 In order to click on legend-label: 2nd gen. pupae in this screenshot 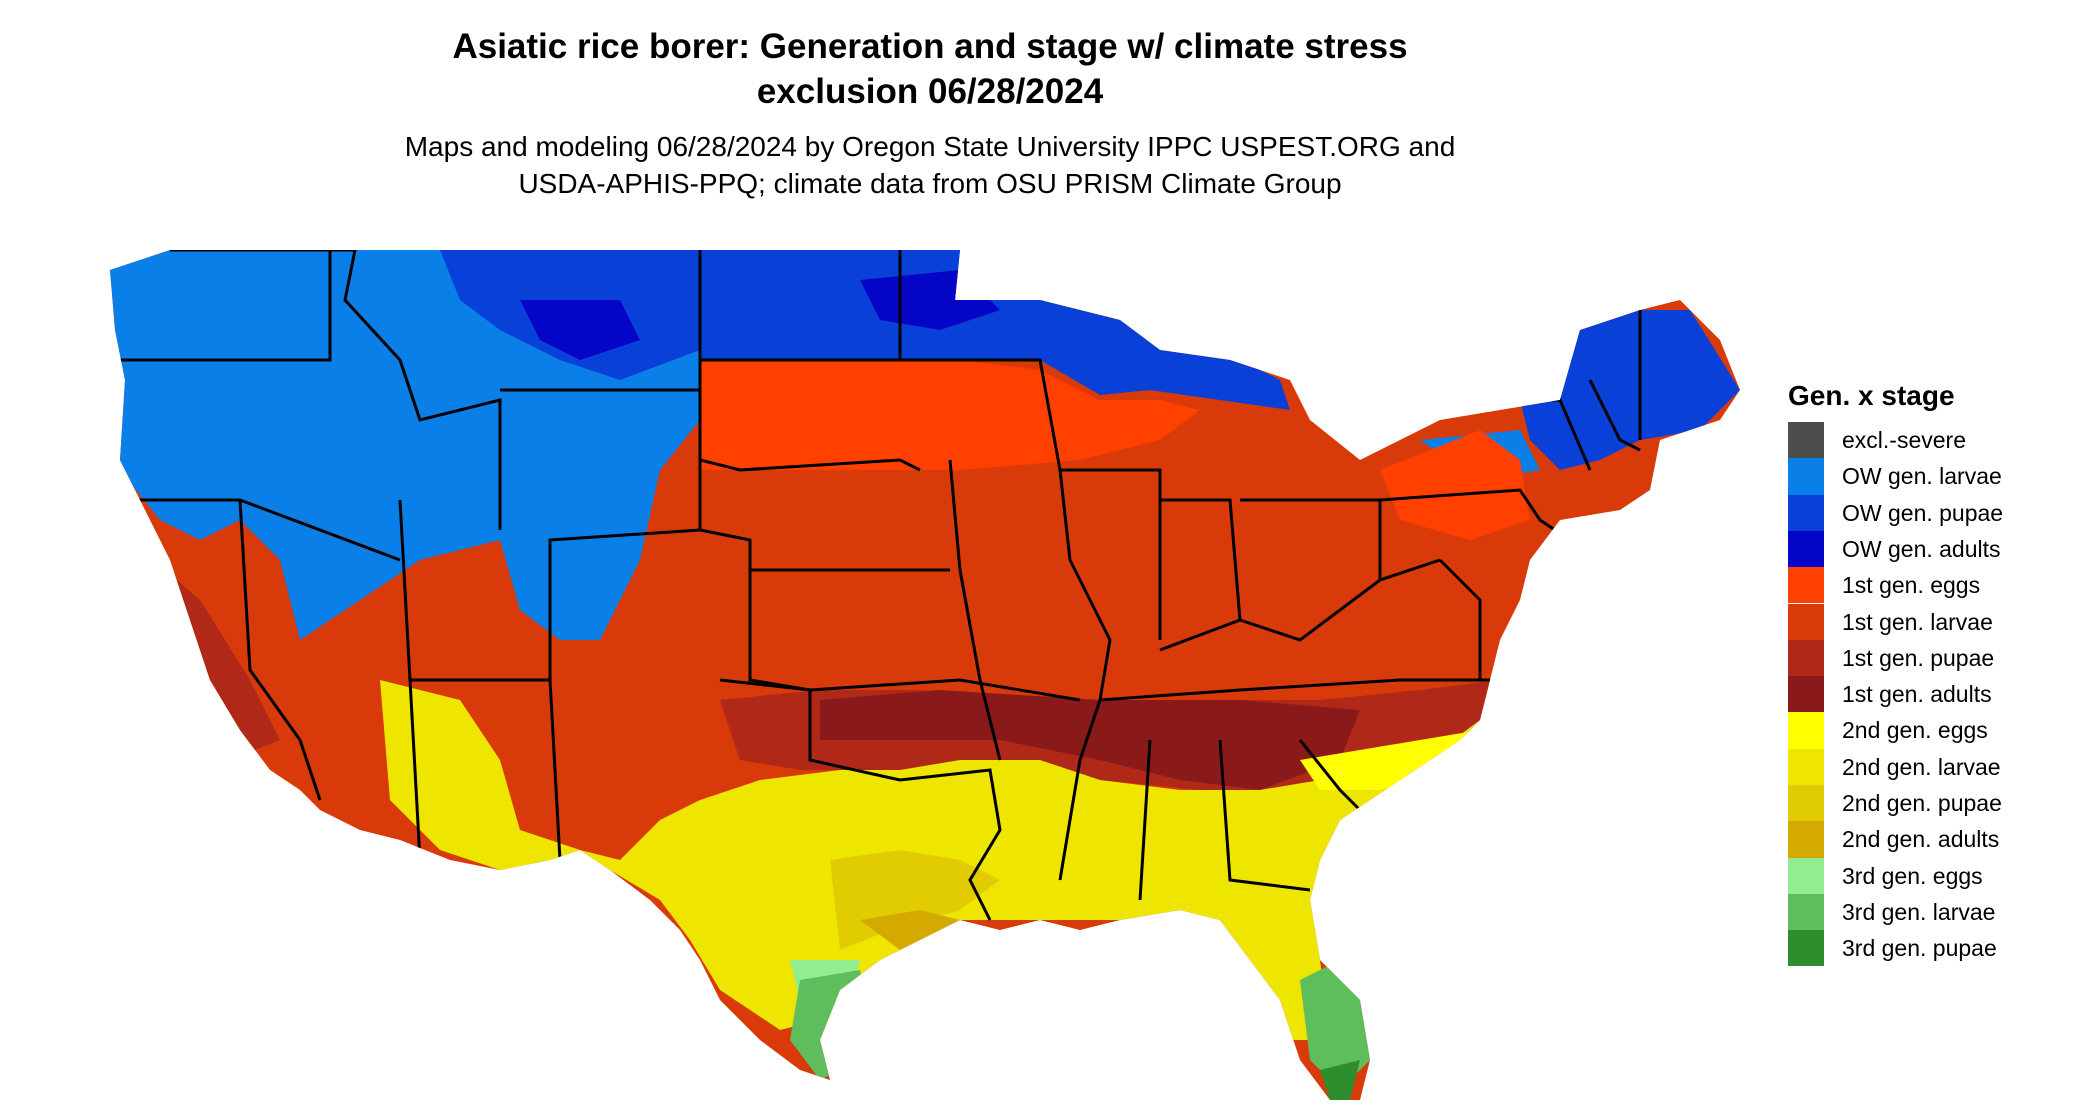, I will do `click(1922, 803)`.